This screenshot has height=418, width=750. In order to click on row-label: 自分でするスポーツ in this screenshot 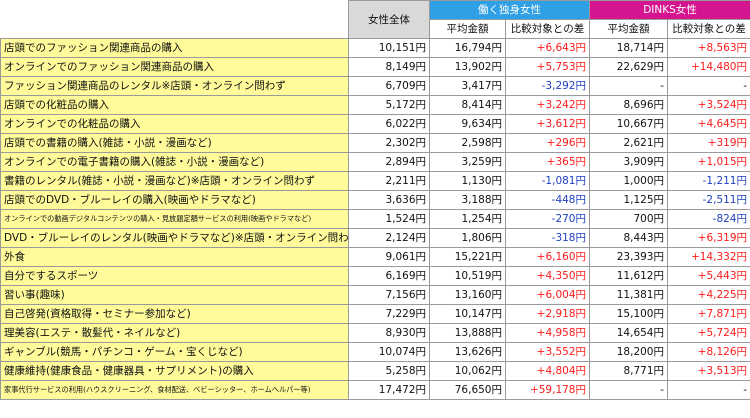, I will do `click(174, 276)`.